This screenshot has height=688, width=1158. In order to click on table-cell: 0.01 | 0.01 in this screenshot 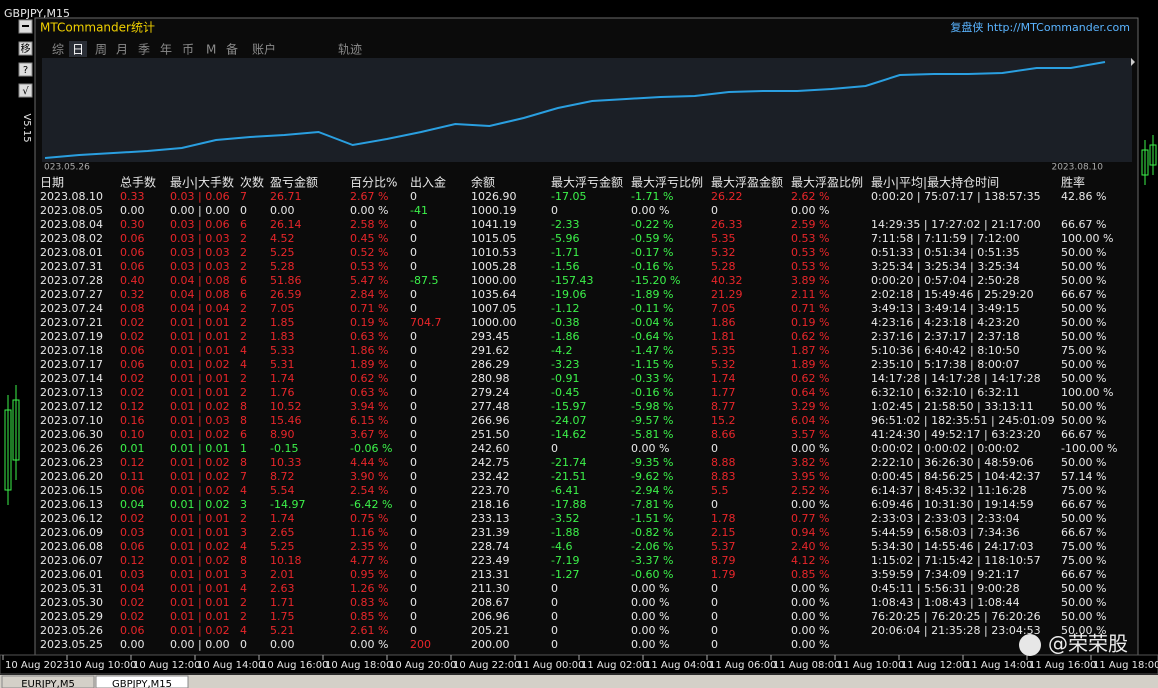, I will do `click(200, 616)`.